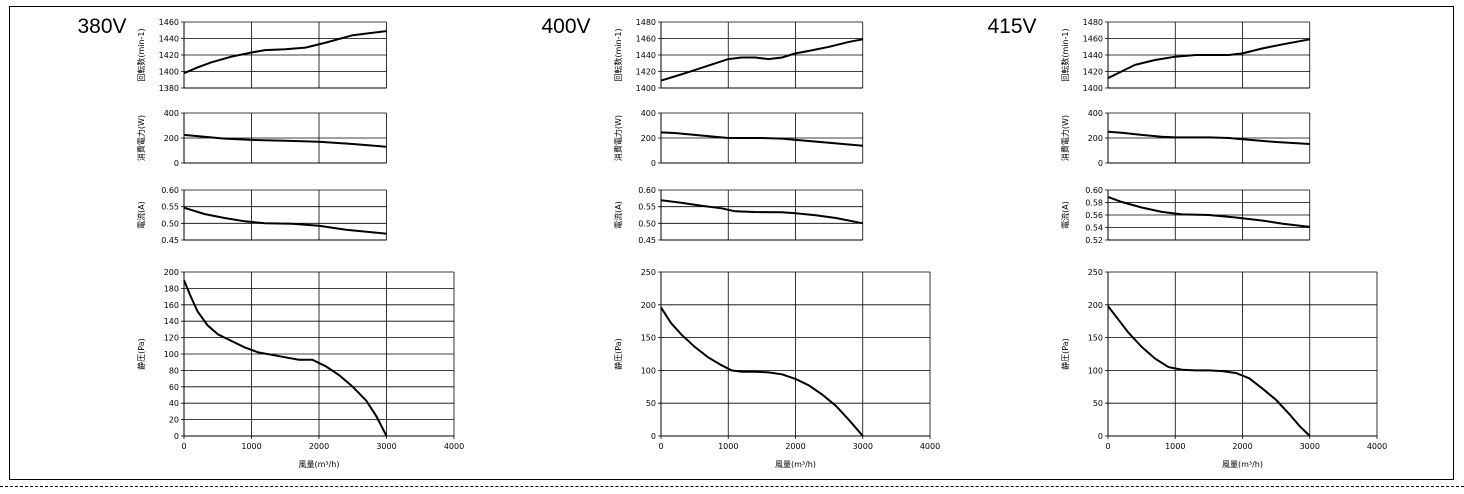 This screenshot has height=494, width=1464. I want to click on y-tick-label: 120, so click(171, 338).